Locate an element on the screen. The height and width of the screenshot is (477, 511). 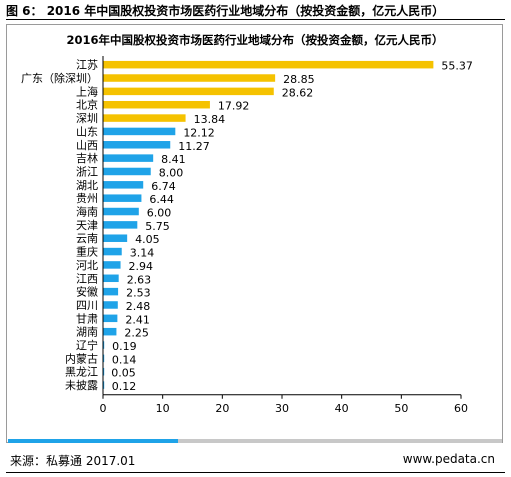
value-label: 4.05 is located at coordinates (147, 239).